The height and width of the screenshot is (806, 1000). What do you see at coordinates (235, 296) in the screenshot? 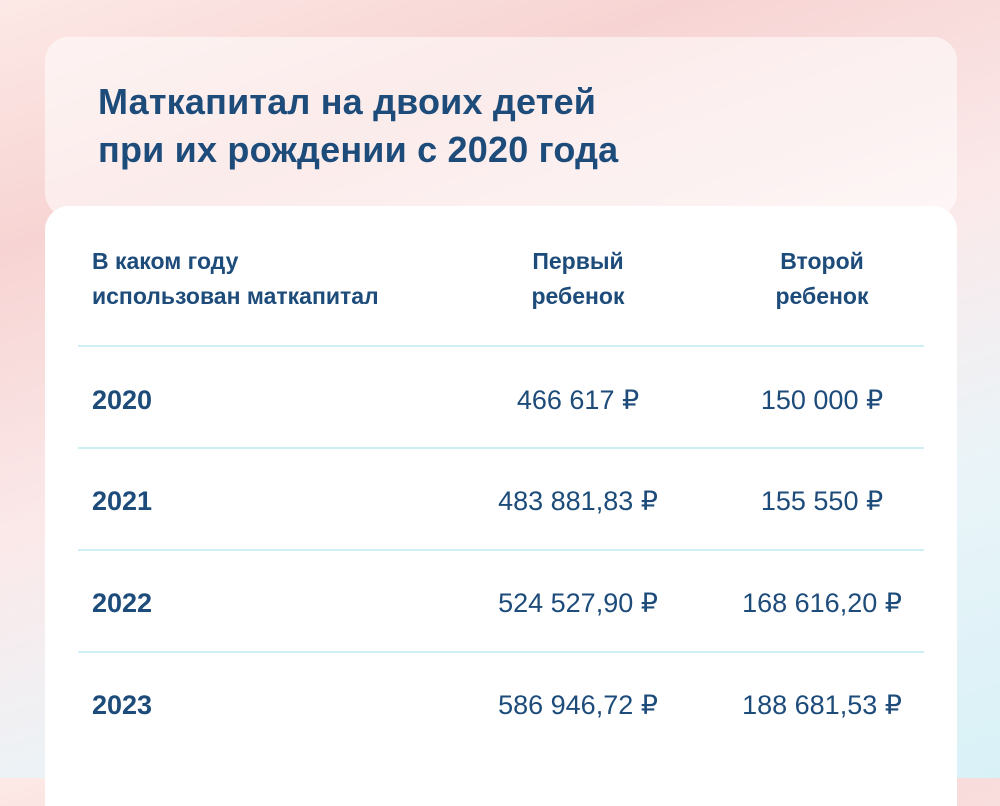
I see `header-year-line-2: использован маткапитал` at bounding box center [235, 296].